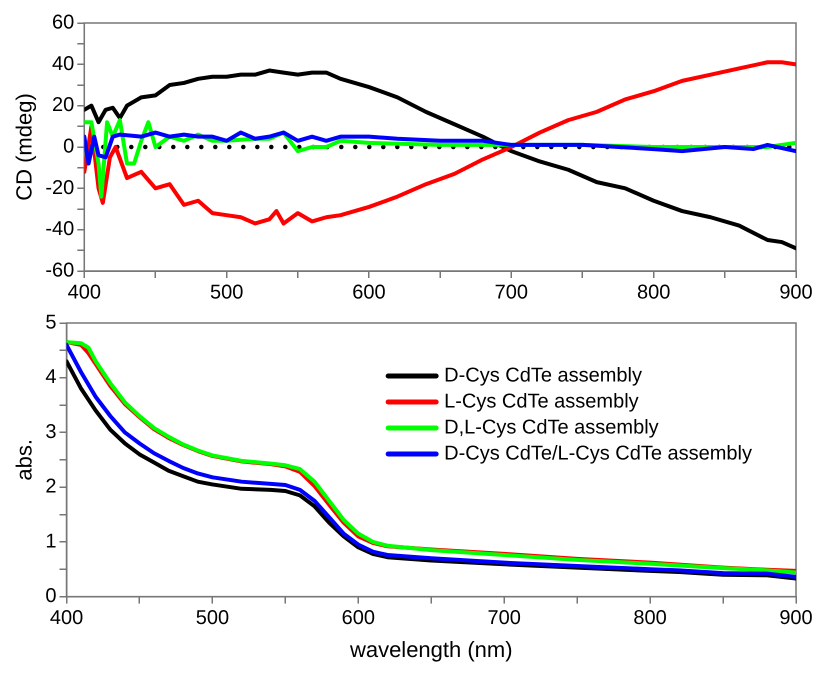 This screenshot has width=826, height=682. What do you see at coordinates (430, 649) in the screenshot?
I see `x-axis-title: wavelength (nm)` at bounding box center [430, 649].